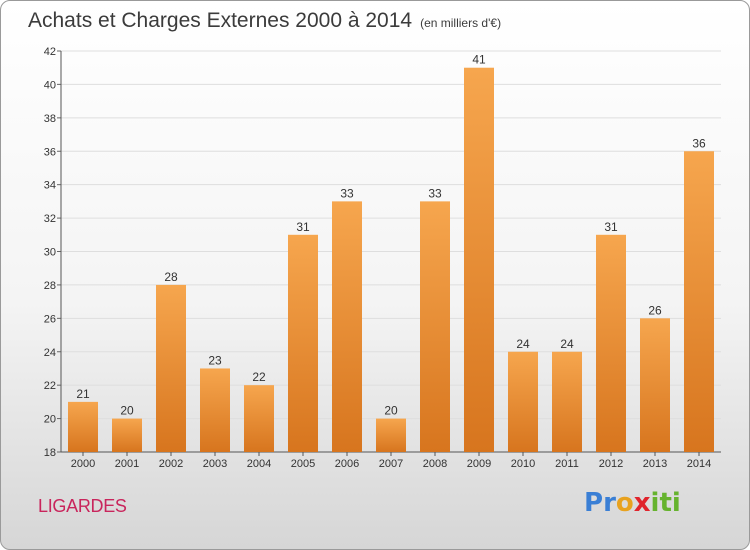 This screenshot has width=750, height=550. What do you see at coordinates (259, 377) in the screenshot?
I see `data-label: 22` at bounding box center [259, 377].